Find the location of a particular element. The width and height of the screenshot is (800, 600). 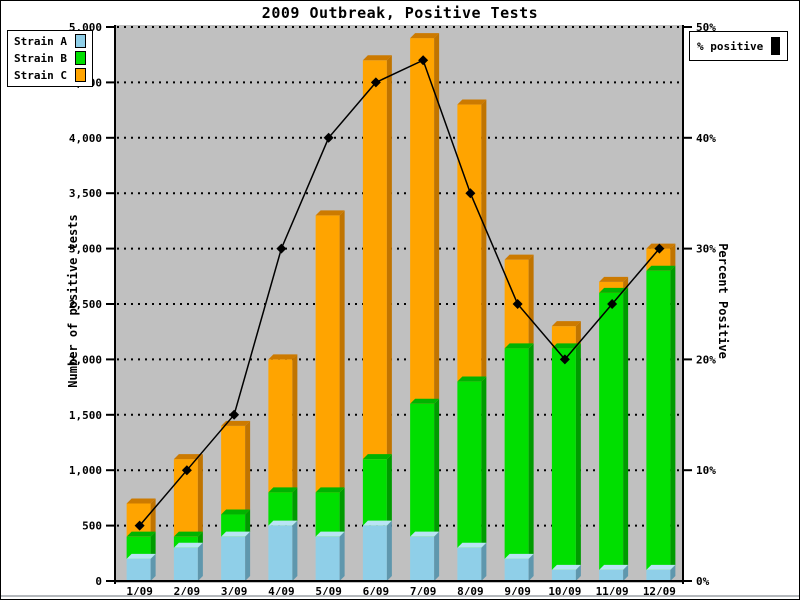

left-axis-tick-label: 0 is located at coordinates (98, 581).